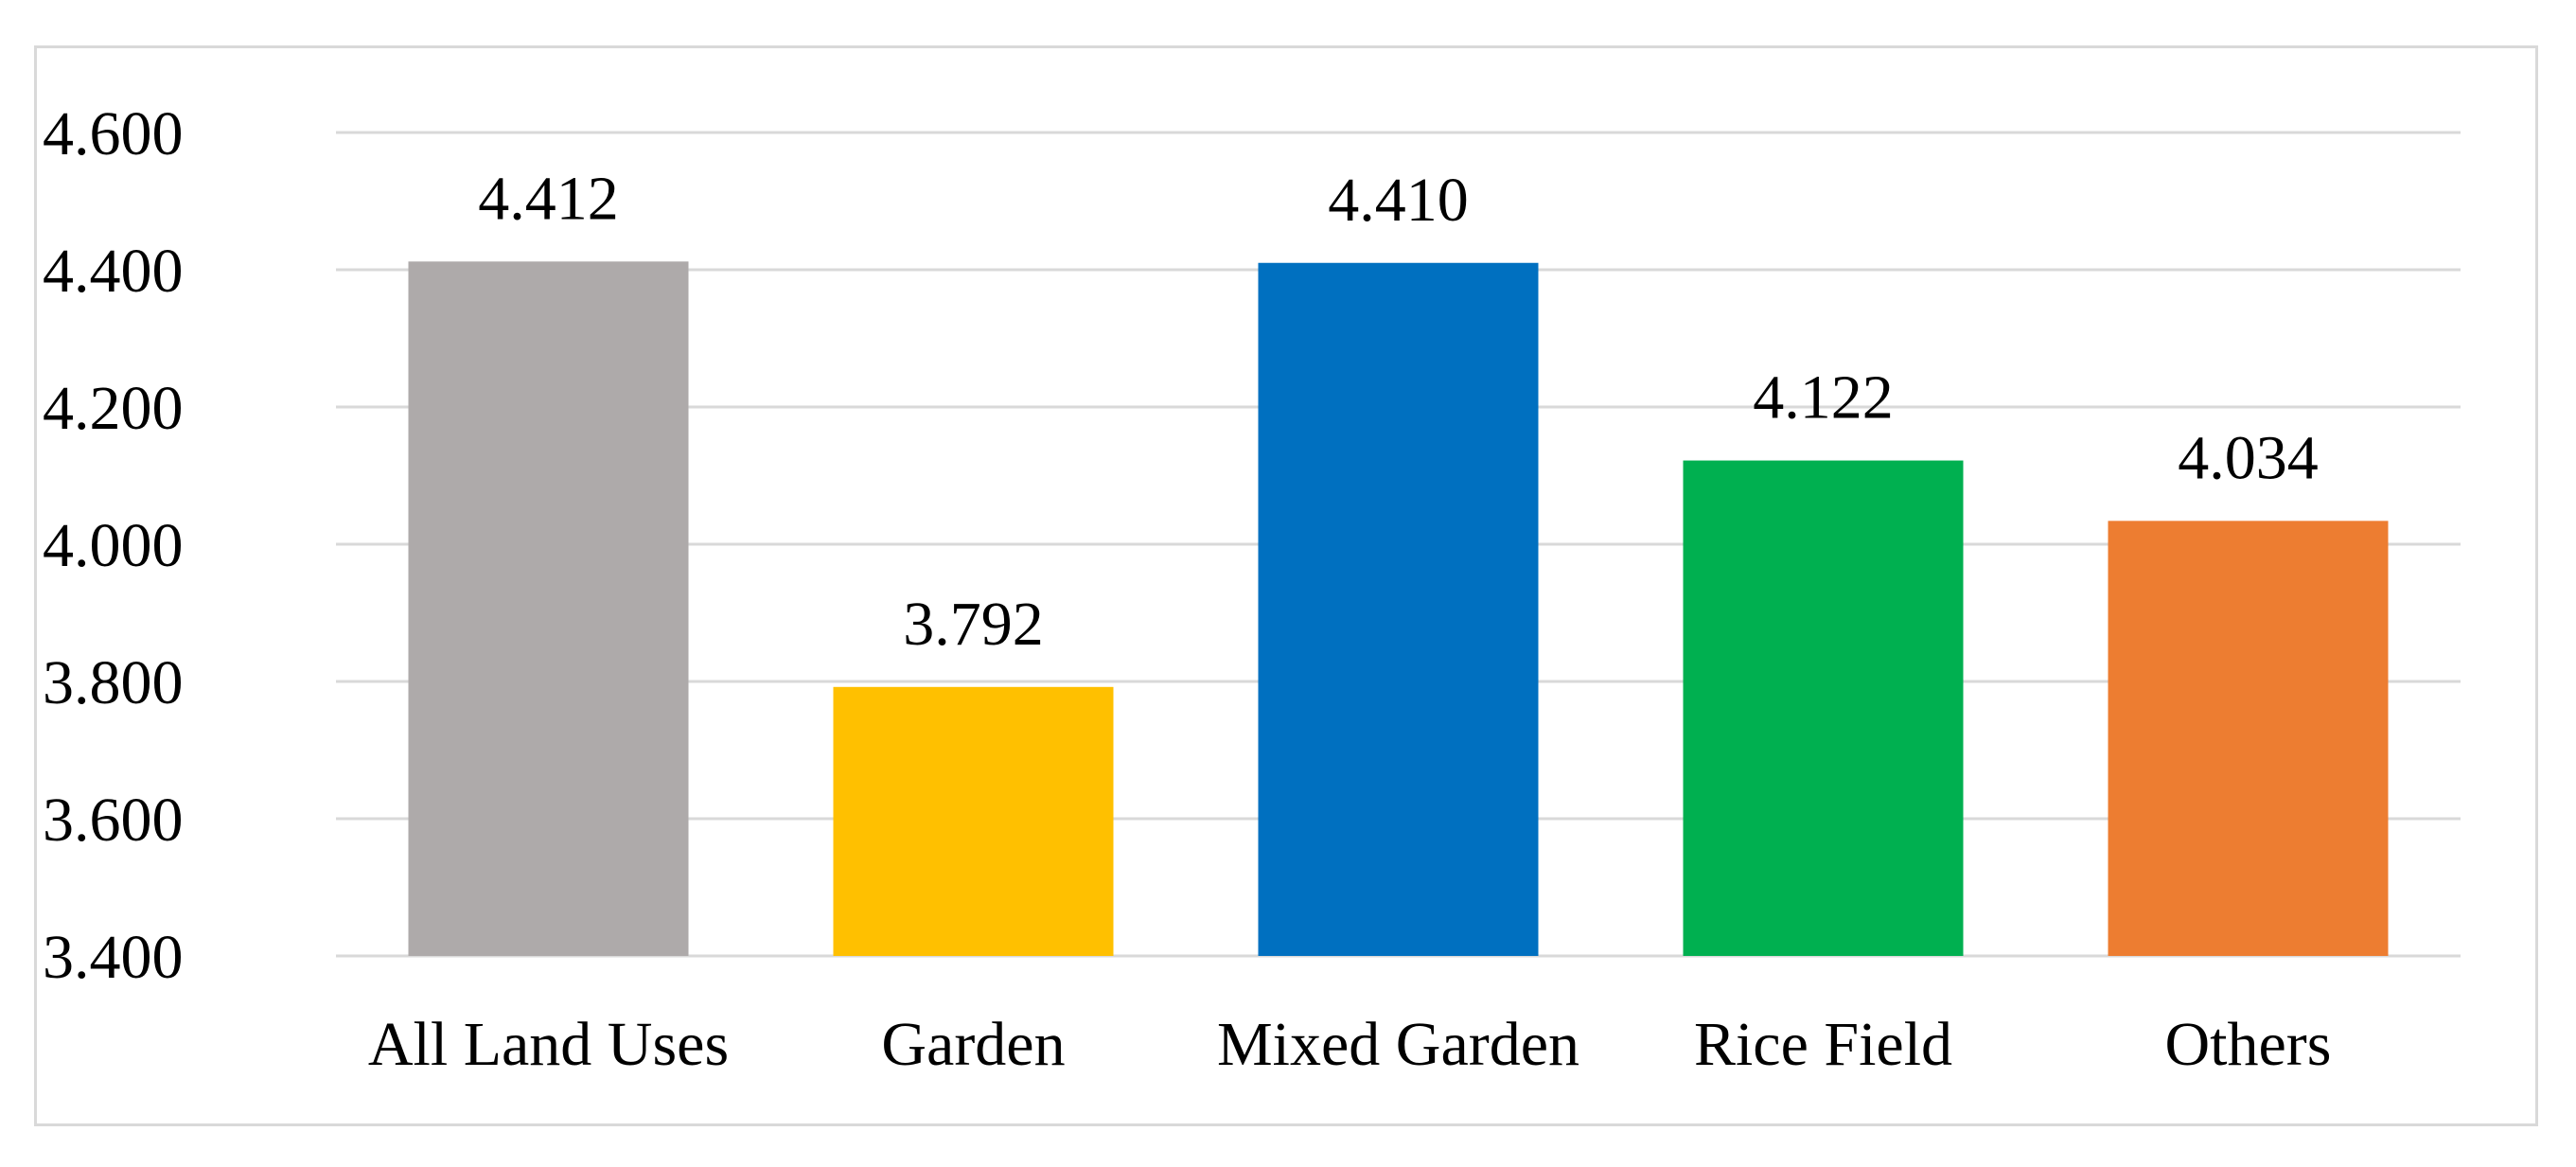  What do you see at coordinates (113, 271) in the screenshot?
I see `y-tick-label: 4.400` at bounding box center [113, 271].